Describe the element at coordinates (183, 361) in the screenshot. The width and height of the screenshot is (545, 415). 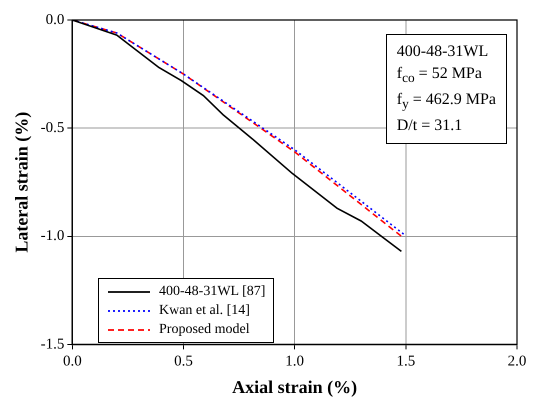
I see `x-tick-label: 0.5` at that location.